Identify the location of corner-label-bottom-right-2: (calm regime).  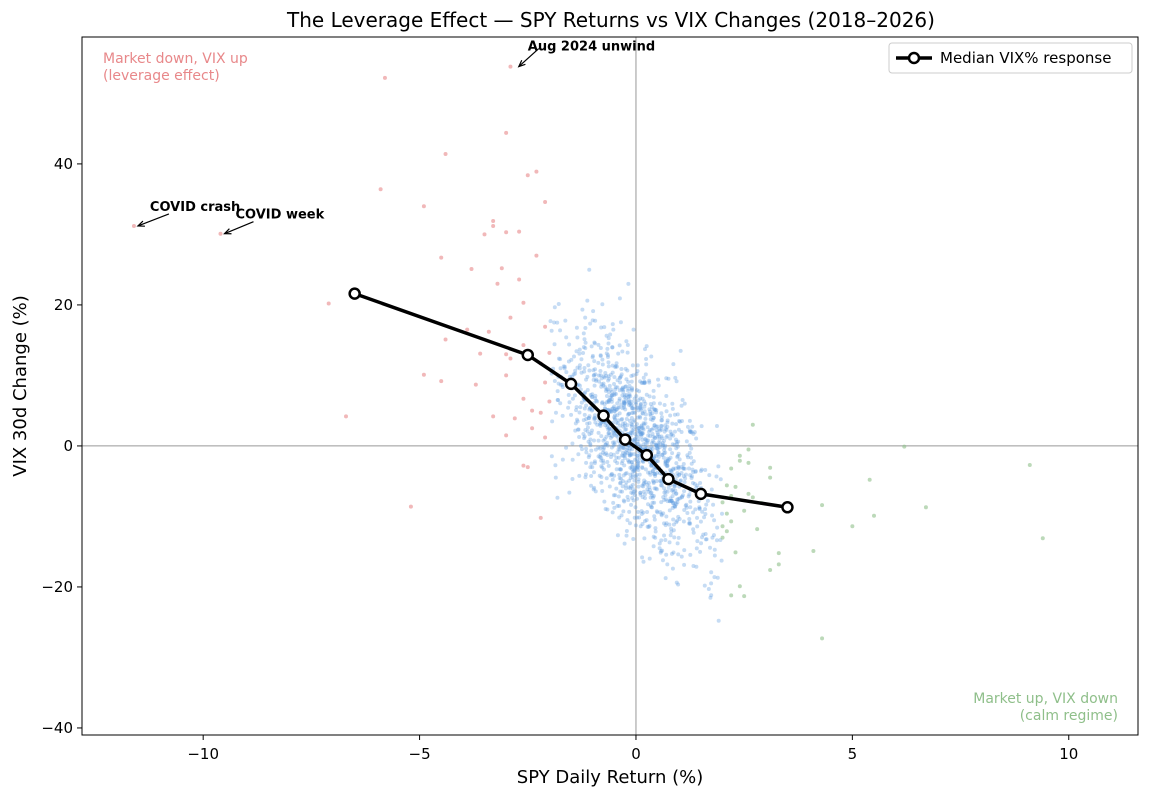
(1069, 716).